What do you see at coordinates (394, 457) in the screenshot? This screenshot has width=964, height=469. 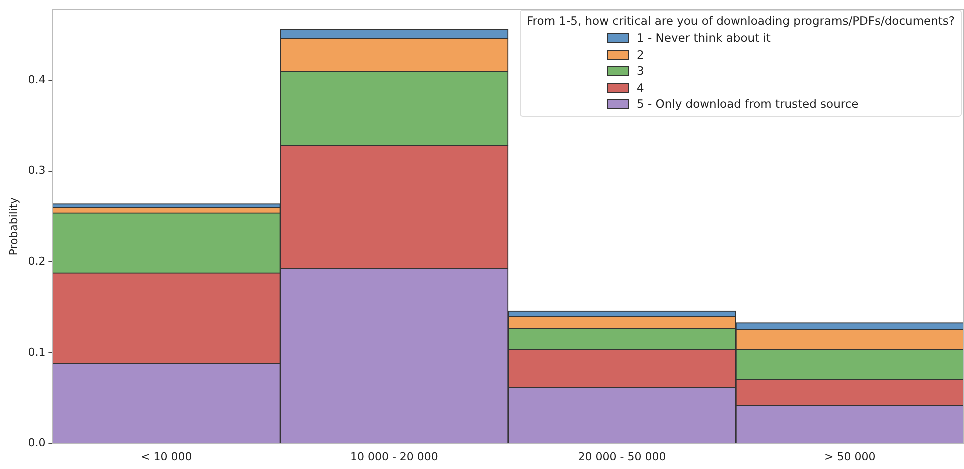 I see `x-tick-label: 10 000 - 20 000` at bounding box center [394, 457].